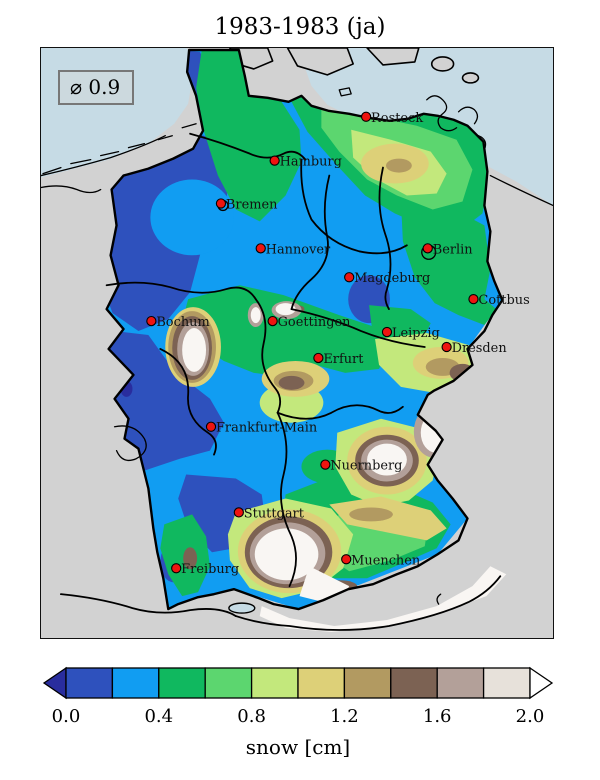 The width and height of the screenshot is (600, 780). What do you see at coordinates (298, 747) in the screenshot?
I see `colorbar-axis-label: snow [cm]` at bounding box center [298, 747].